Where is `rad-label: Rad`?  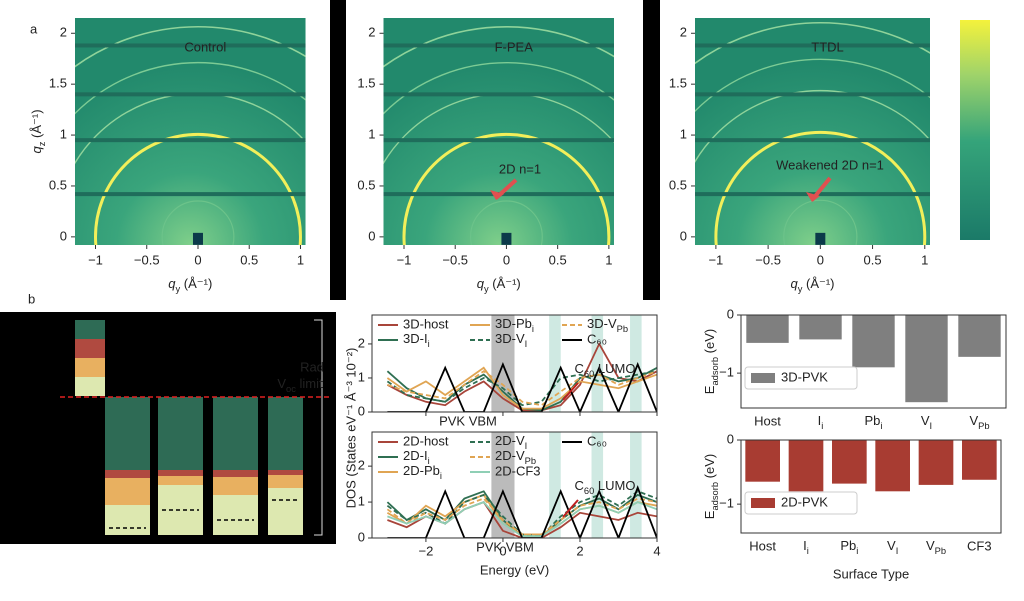
rad-label: Rad is located at coordinates (312, 366).